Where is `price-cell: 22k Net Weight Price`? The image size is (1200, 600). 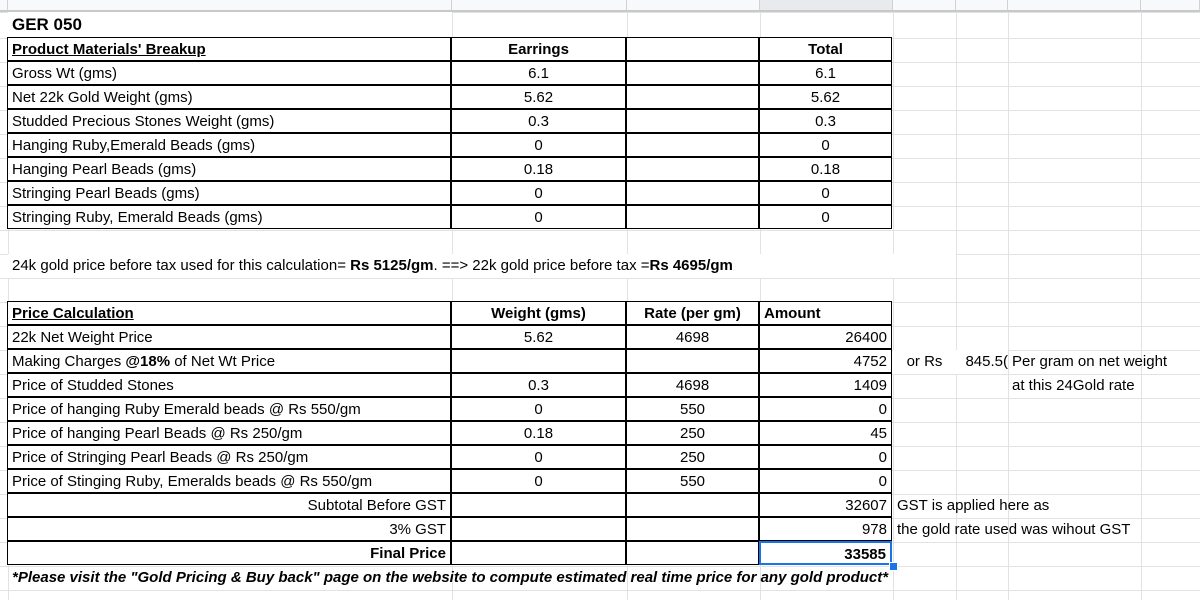 price-cell: 22k Net Weight Price is located at coordinates (229, 337).